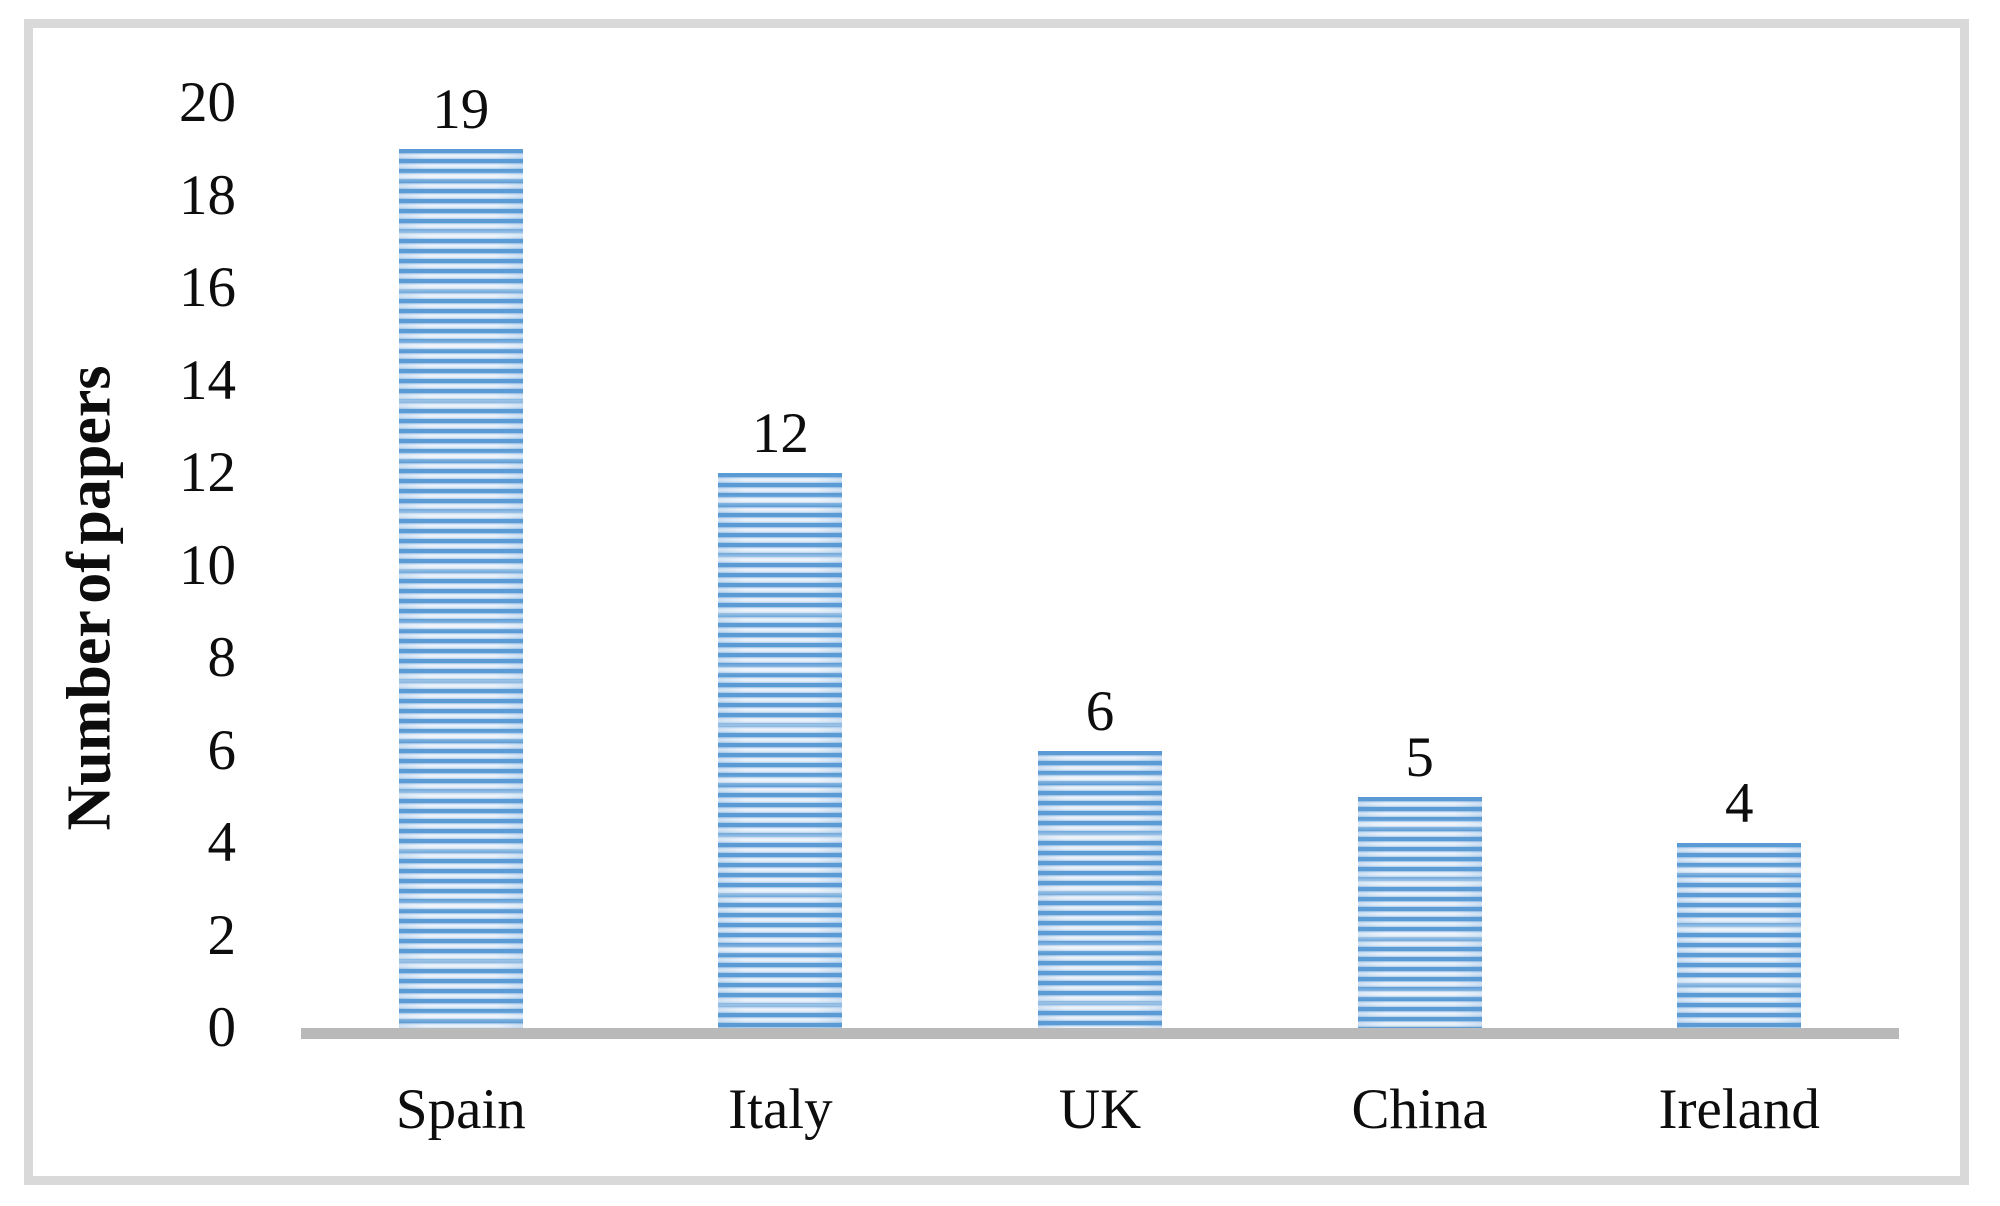 This screenshot has height=1206, width=2000. What do you see at coordinates (1739, 803) in the screenshot?
I see `bar-value-label: 4` at bounding box center [1739, 803].